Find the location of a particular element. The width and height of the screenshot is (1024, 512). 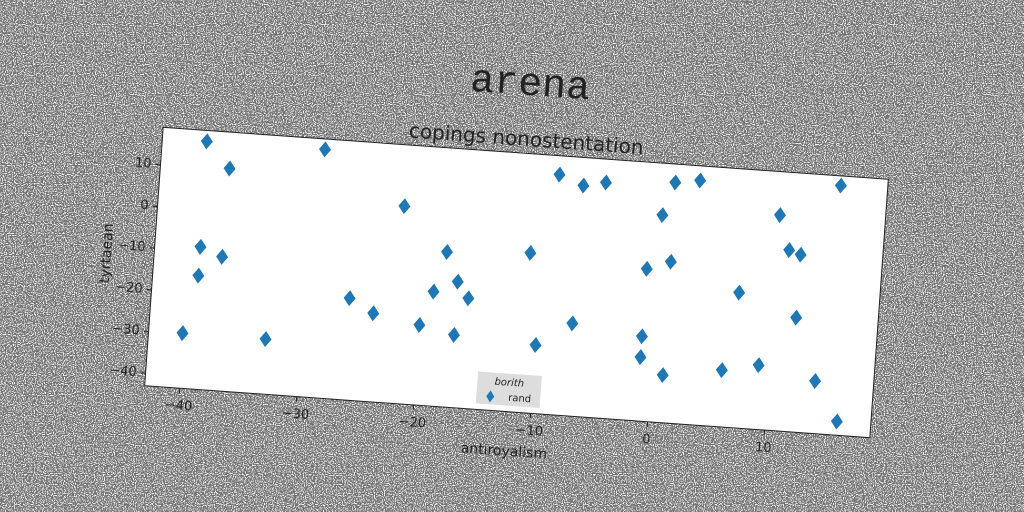

x-tick-label: 0 is located at coordinates (646, 440).